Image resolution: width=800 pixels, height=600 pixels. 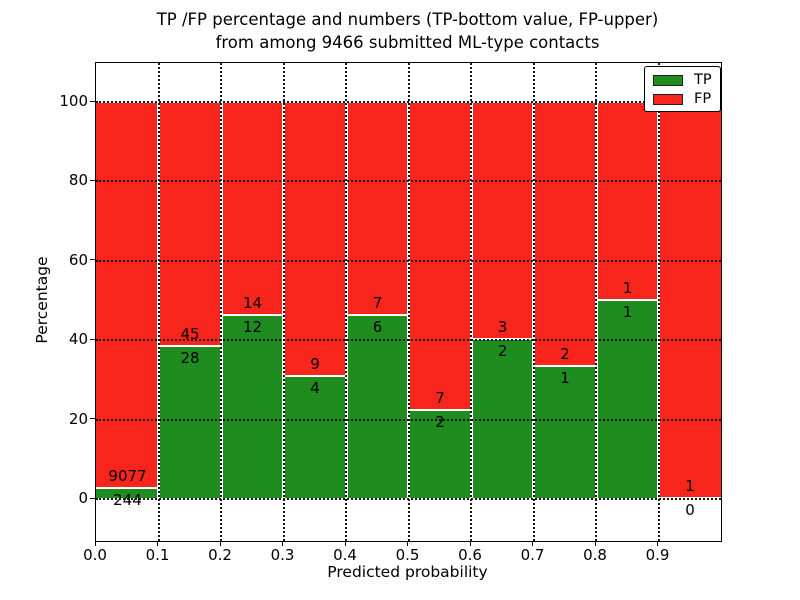 I want to click on ytick-label-40: 40, so click(x=78, y=339).